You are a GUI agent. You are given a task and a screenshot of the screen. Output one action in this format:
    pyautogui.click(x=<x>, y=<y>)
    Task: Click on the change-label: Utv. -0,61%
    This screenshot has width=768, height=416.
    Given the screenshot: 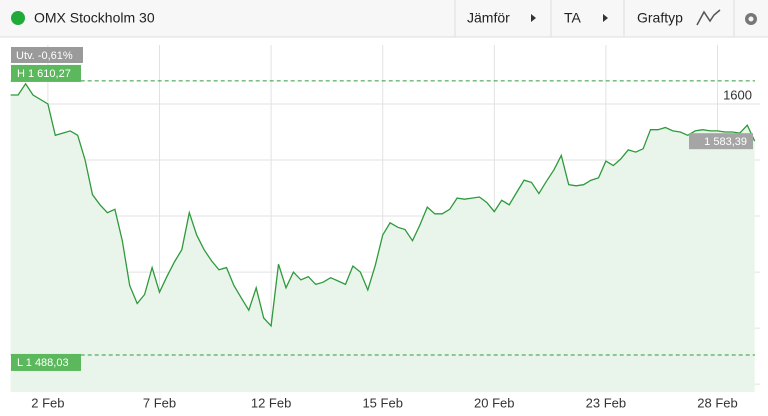 What is the action you would take?
    pyautogui.click(x=44, y=56)
    